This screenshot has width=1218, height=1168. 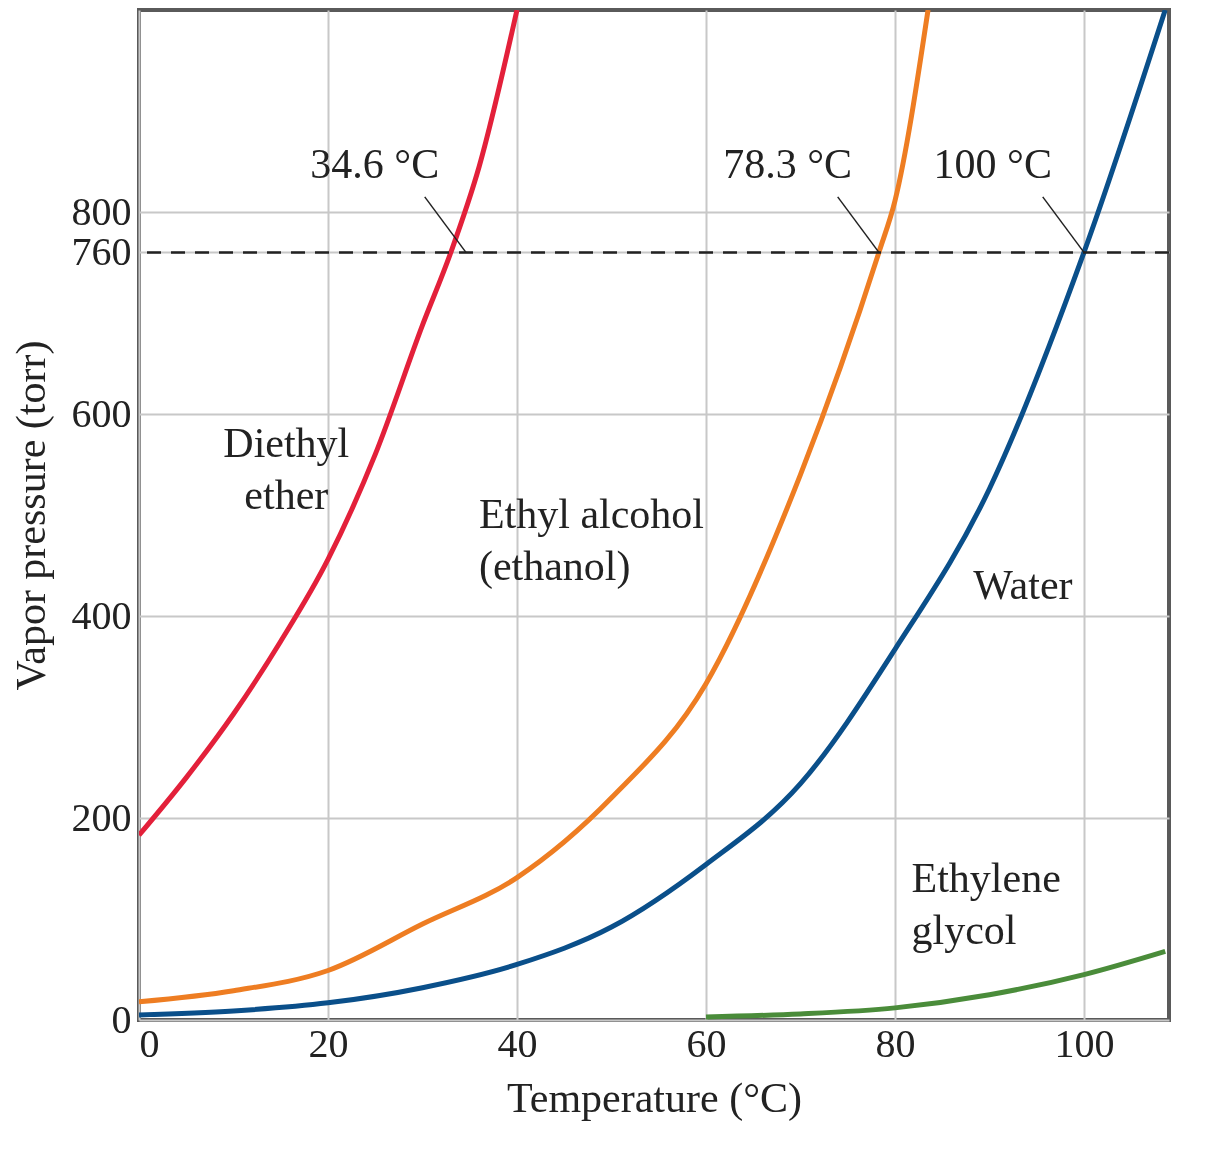 What do you see at coordinates (149, 1043) in the screenshot?
I see `x-tick-label: 0` at bounding box center [149, 1043].